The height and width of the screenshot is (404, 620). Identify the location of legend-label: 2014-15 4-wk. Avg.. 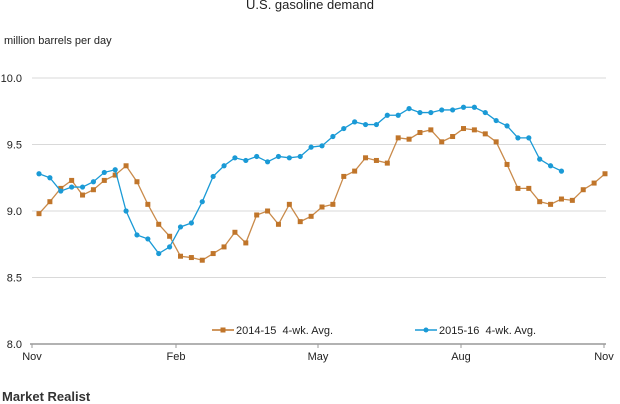
(284, 331).